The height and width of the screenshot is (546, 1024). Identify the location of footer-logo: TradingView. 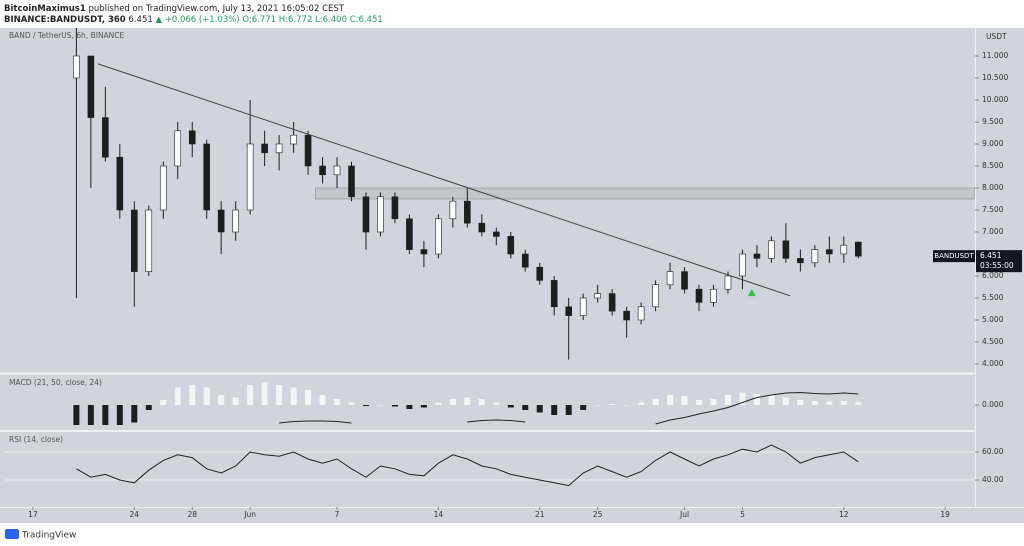
(40, 535).